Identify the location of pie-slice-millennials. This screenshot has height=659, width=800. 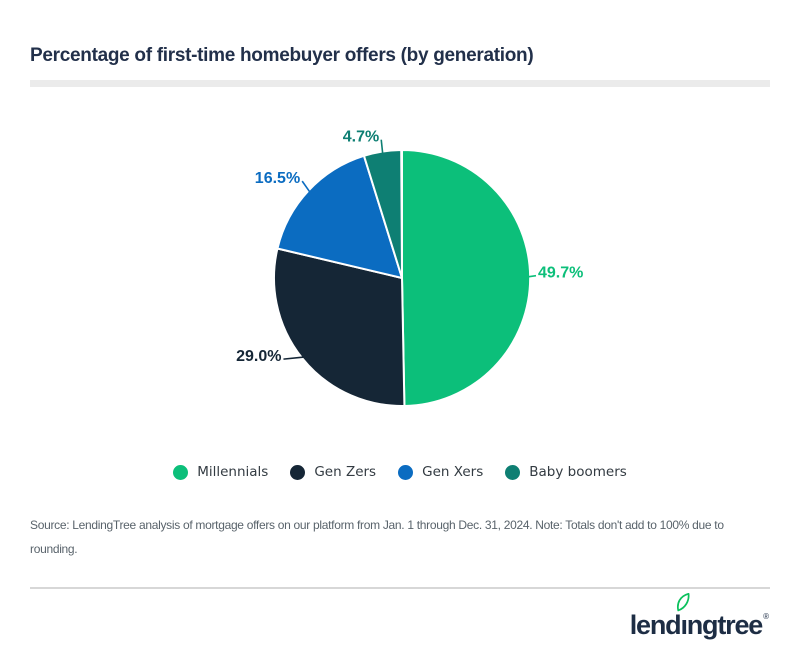
(466, 278).